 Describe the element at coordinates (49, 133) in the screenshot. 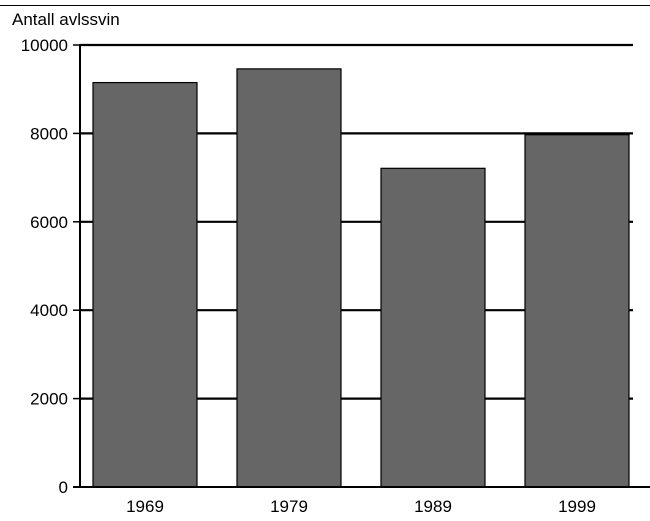

I see `y-tick-label: 8000` at that location.